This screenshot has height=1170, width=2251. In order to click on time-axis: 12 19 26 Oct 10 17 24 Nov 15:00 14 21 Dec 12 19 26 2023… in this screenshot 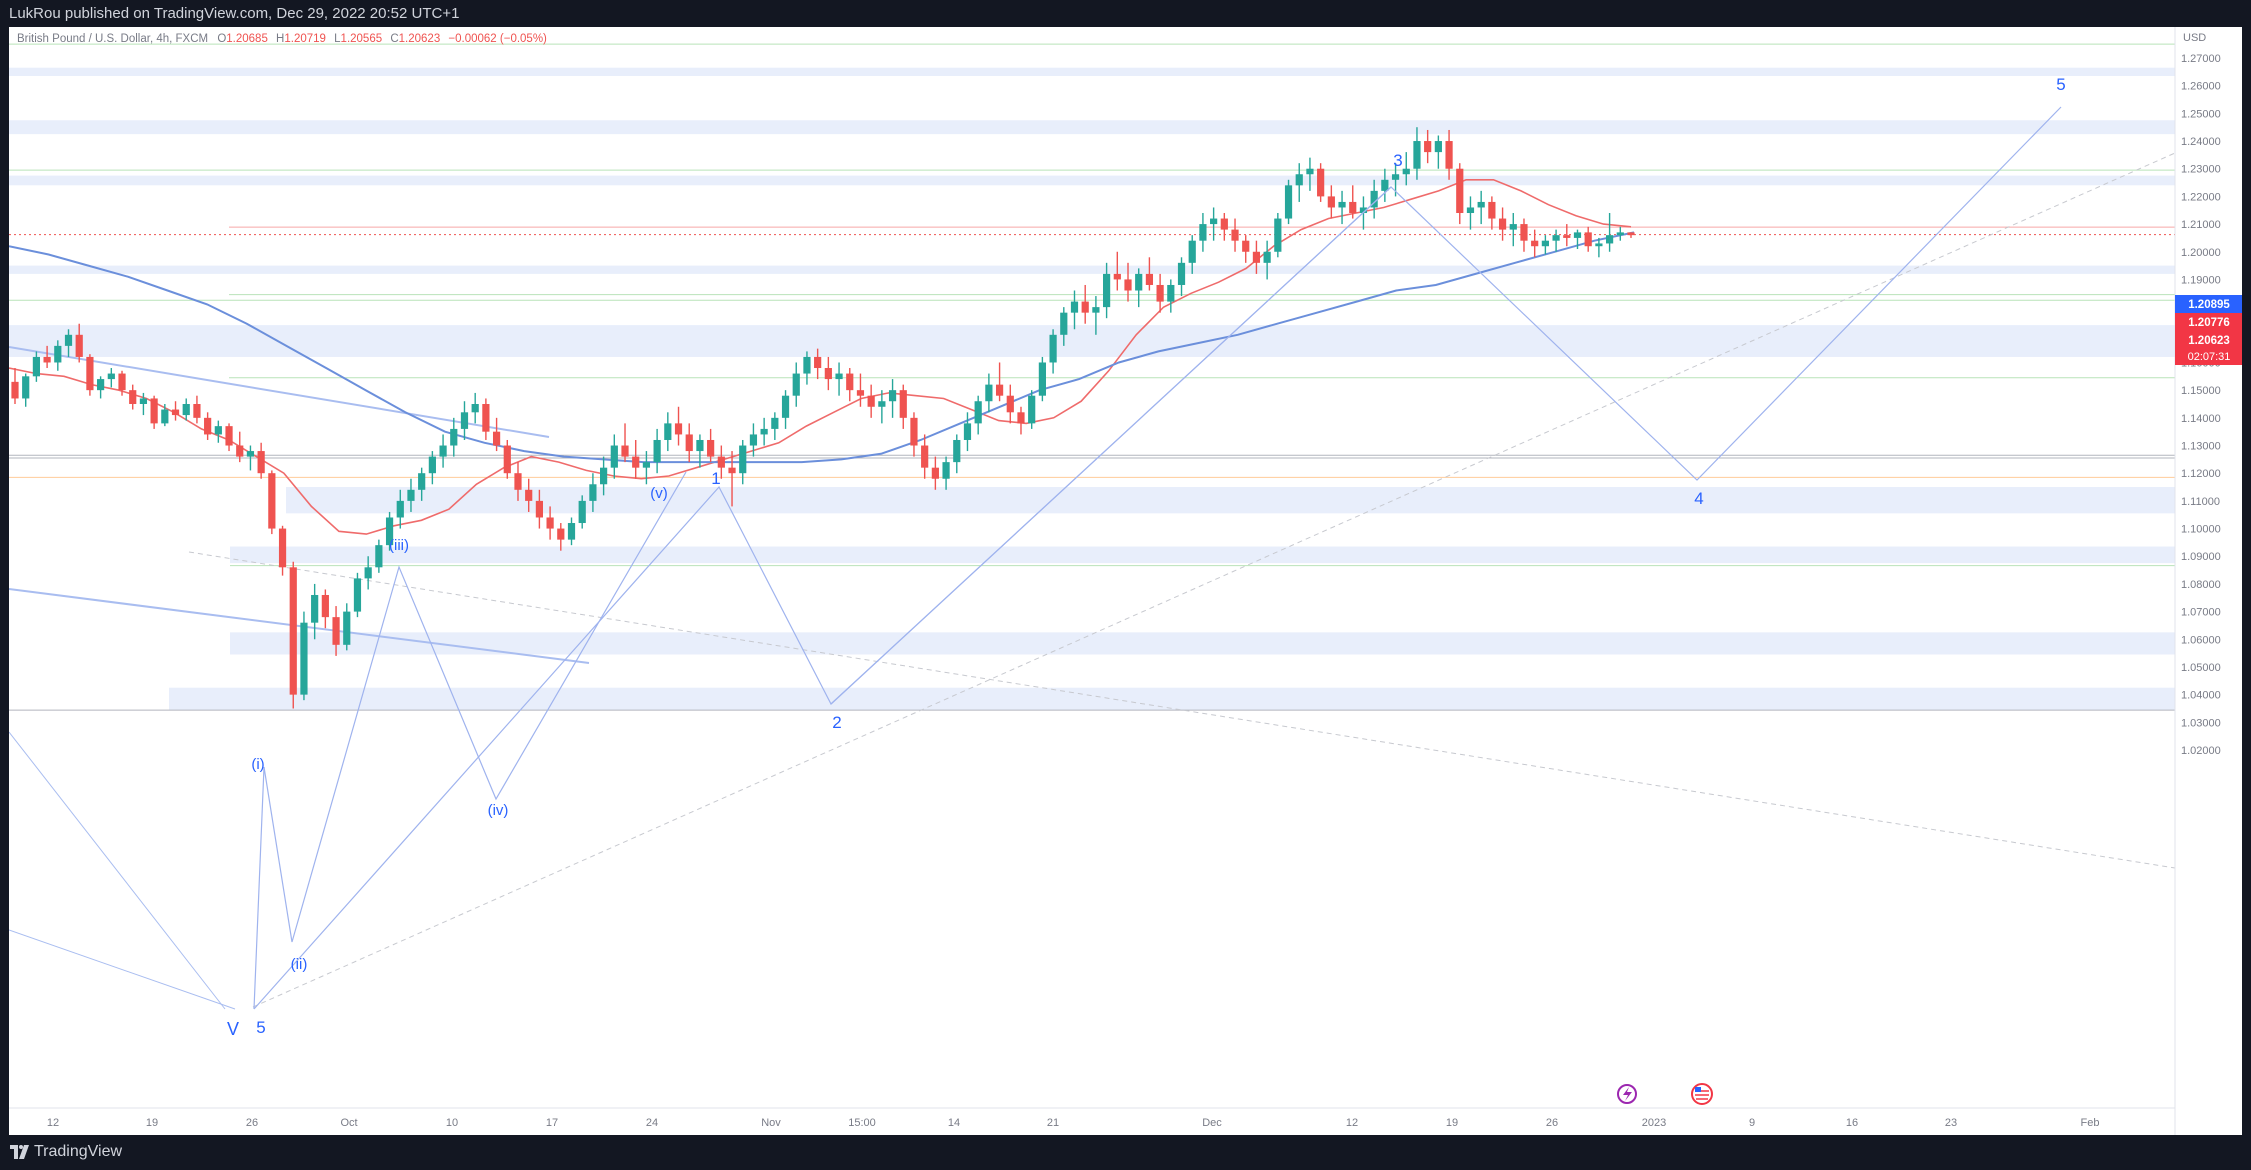, I will do `click(1092, 1118)`.